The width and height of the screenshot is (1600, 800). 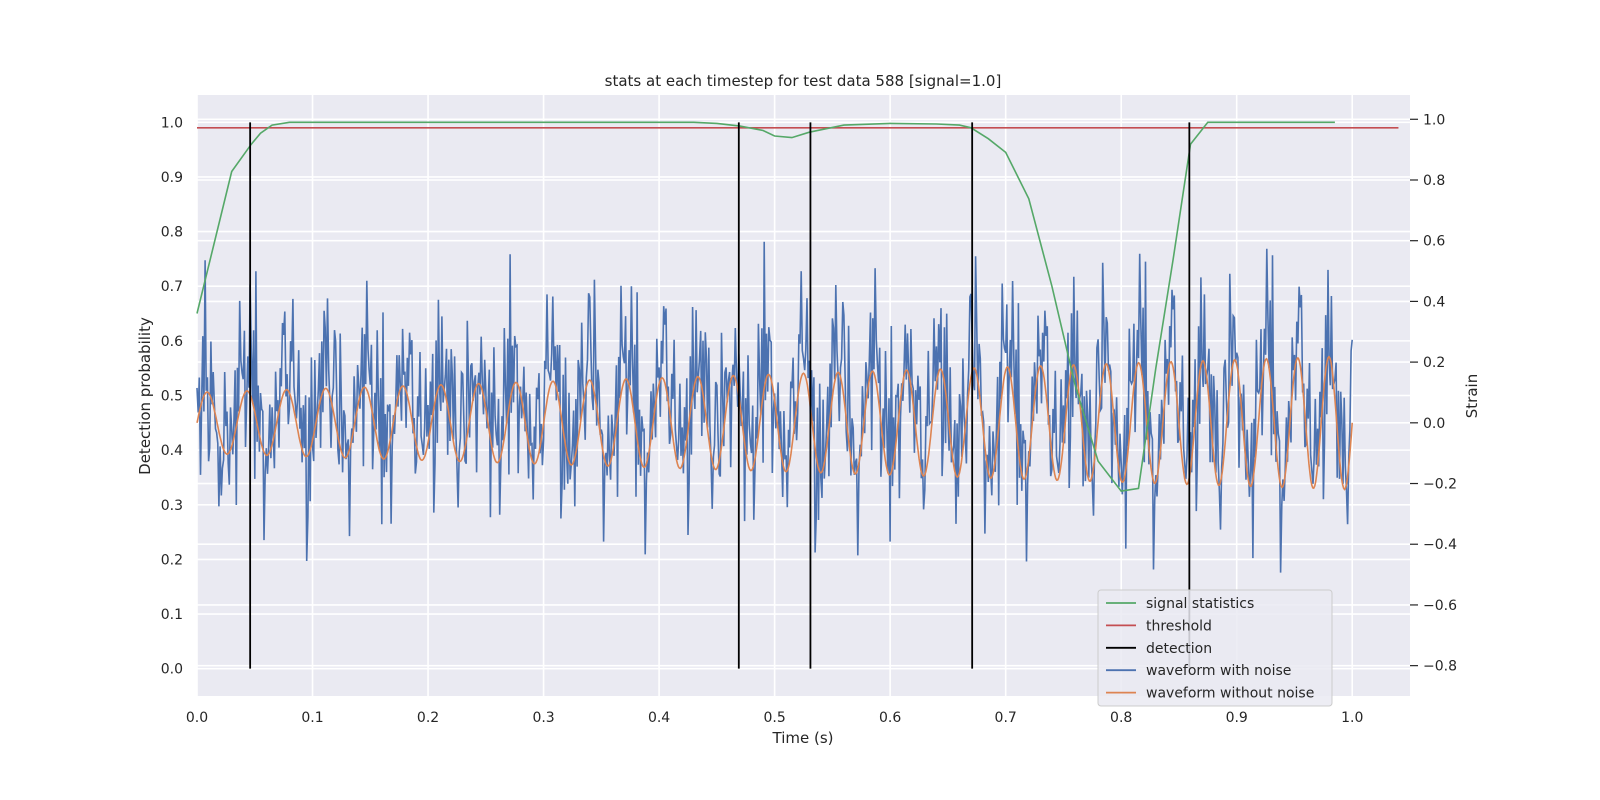 What do you see at coordinates (312, 718) in the screenshot?
I see `x-tick-label: 0.1` at bounding box center [312, 718].